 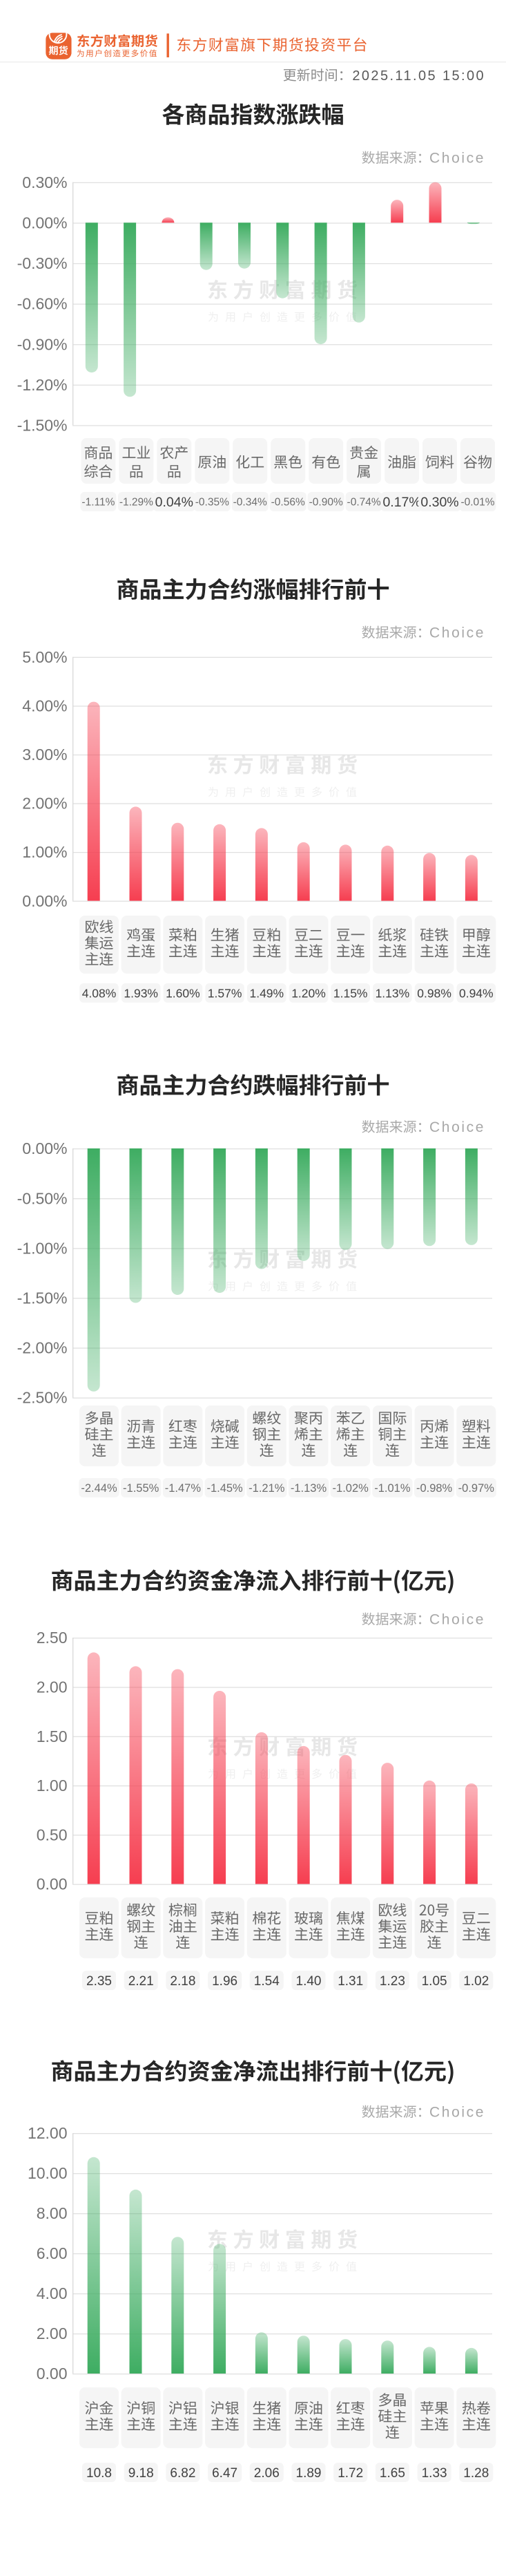 I want to click on svg-text: -1.29%, so click(x=136, y=503).